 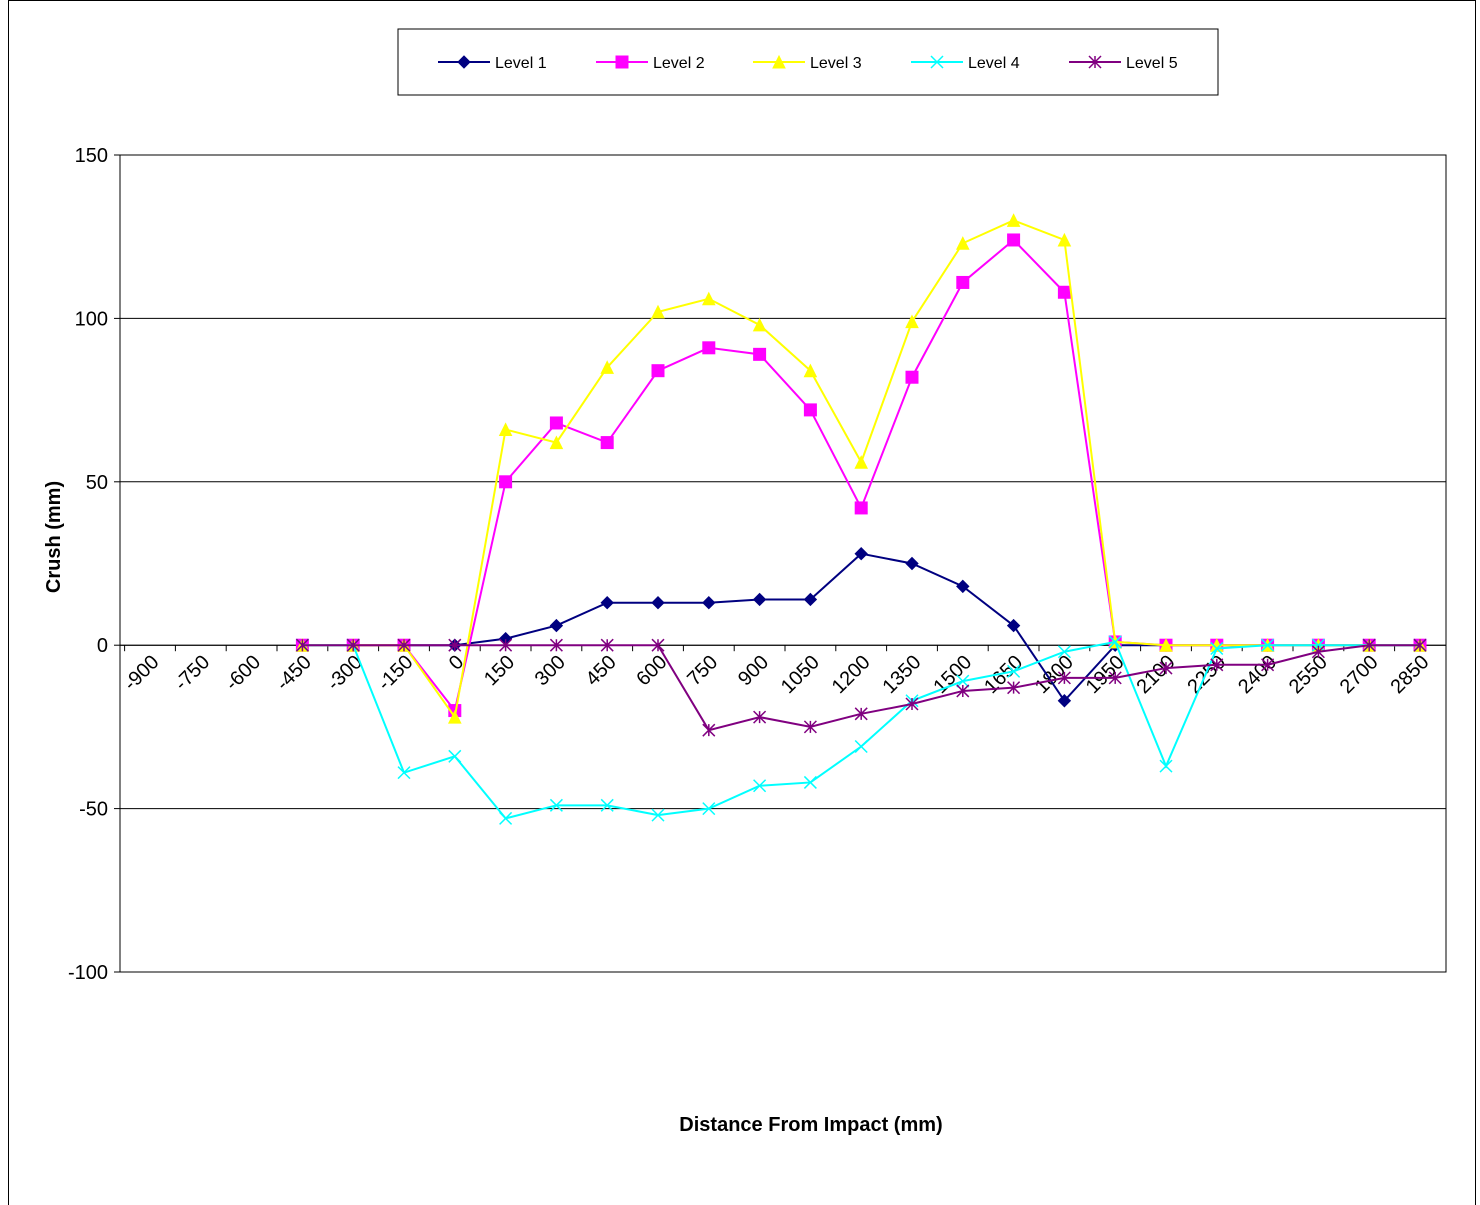 What do you see at coordinates (521, 63) in the screenshot?
I see `legend-label: Level 1` at bounding box center [521, 63].